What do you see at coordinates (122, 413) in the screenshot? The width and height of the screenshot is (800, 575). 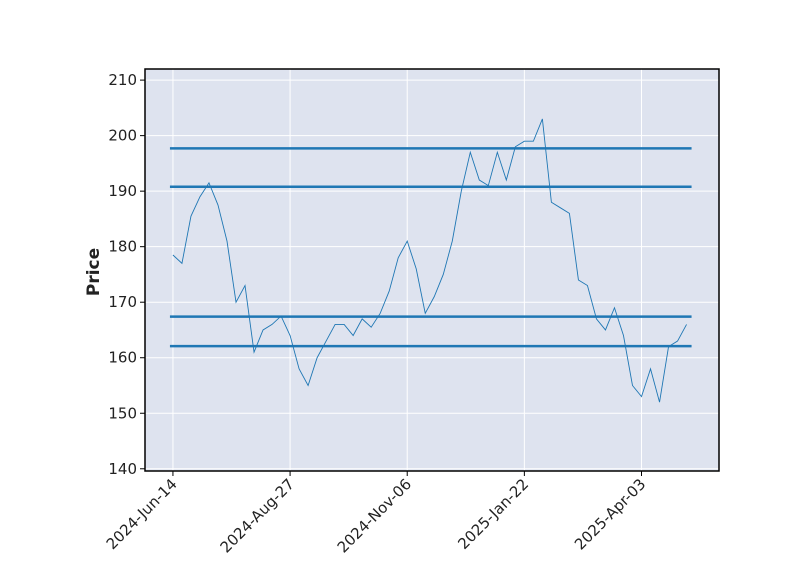 I see `y-tick-label: 150` at bounding box center [122, 413].